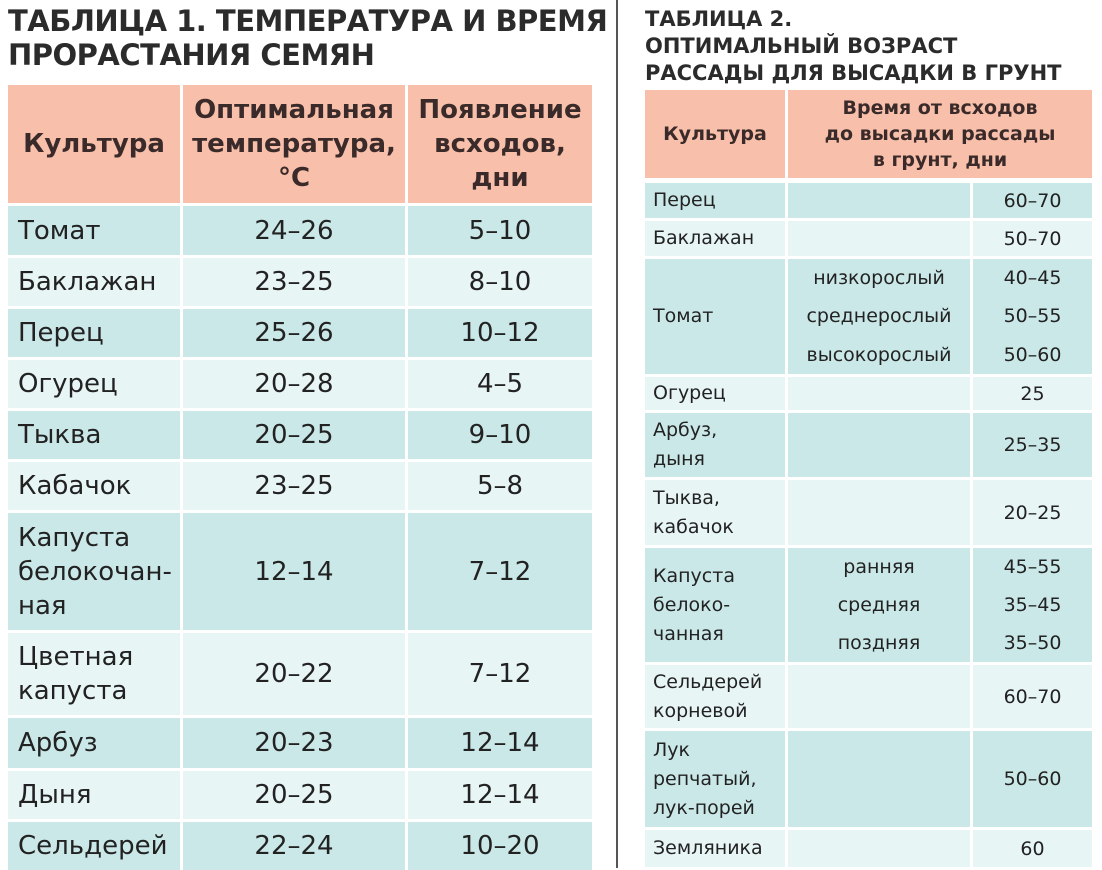 The image size is (1102, 870). I want to click on days: 20–25, so click(1032, 512).